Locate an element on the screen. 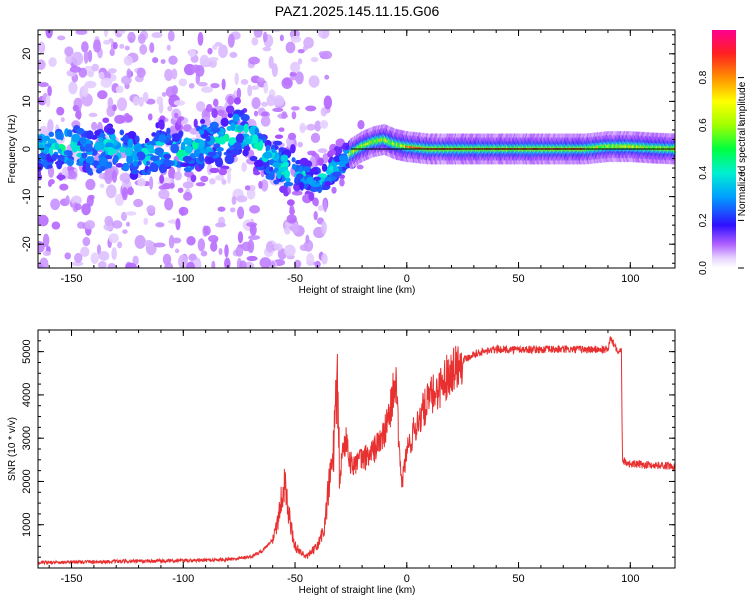  chart-title: PAZ1.2025.145.11.15.G06 is located at coordinates (357, 11).